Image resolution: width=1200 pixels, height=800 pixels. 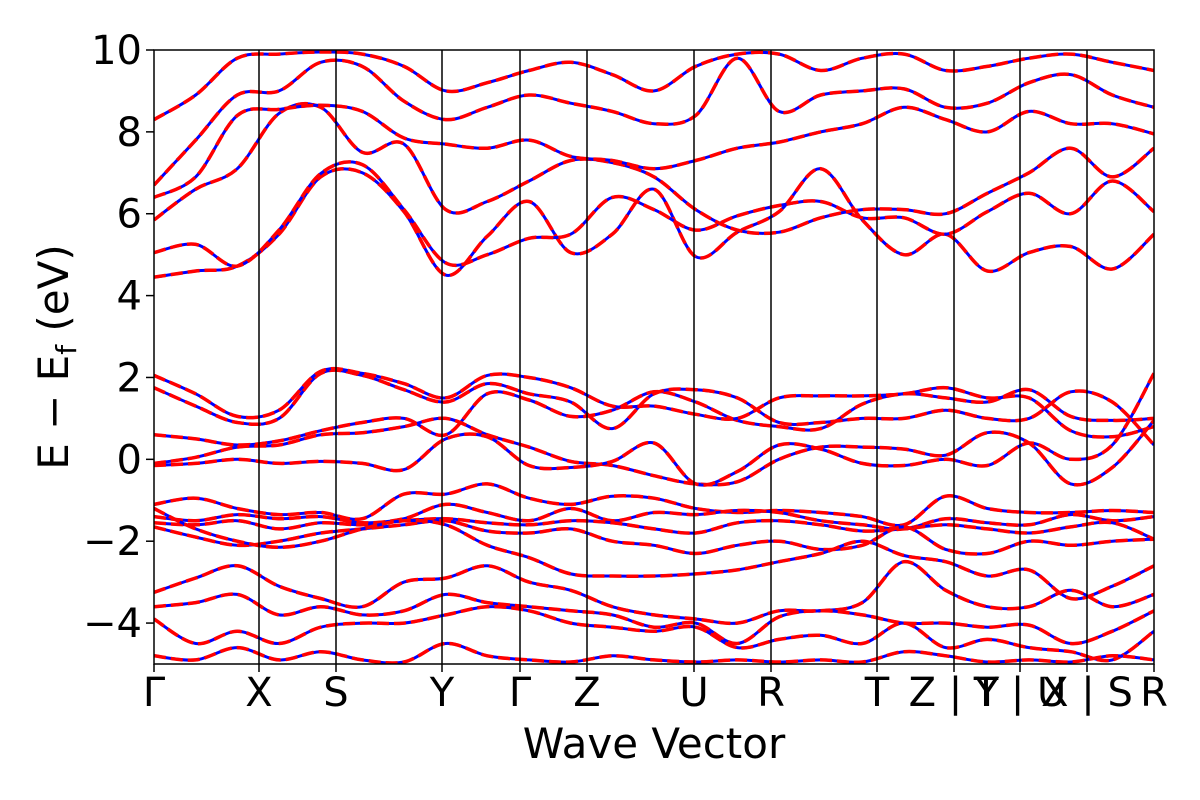 What do you see at coordinates (129, 460) in the screenshot?
I see `y-tick-label-2: 0` at bounding box center [129, 460].